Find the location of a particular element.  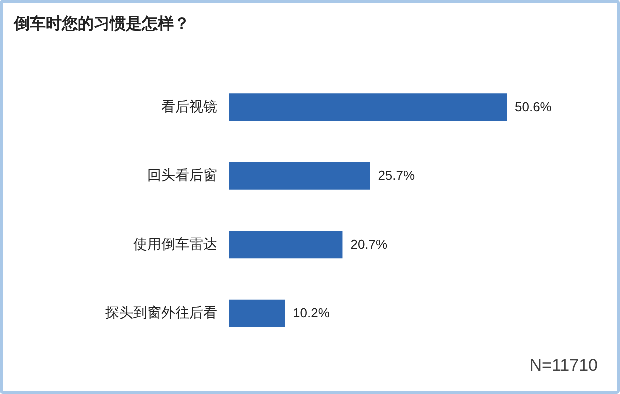

text: N=11710 is located at coordinates (564, 366).